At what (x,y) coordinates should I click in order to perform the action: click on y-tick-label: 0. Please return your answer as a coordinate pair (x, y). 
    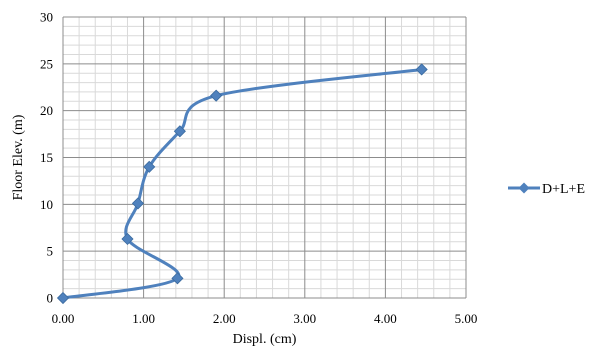
    Looking at the image, I should click on (50, 298).